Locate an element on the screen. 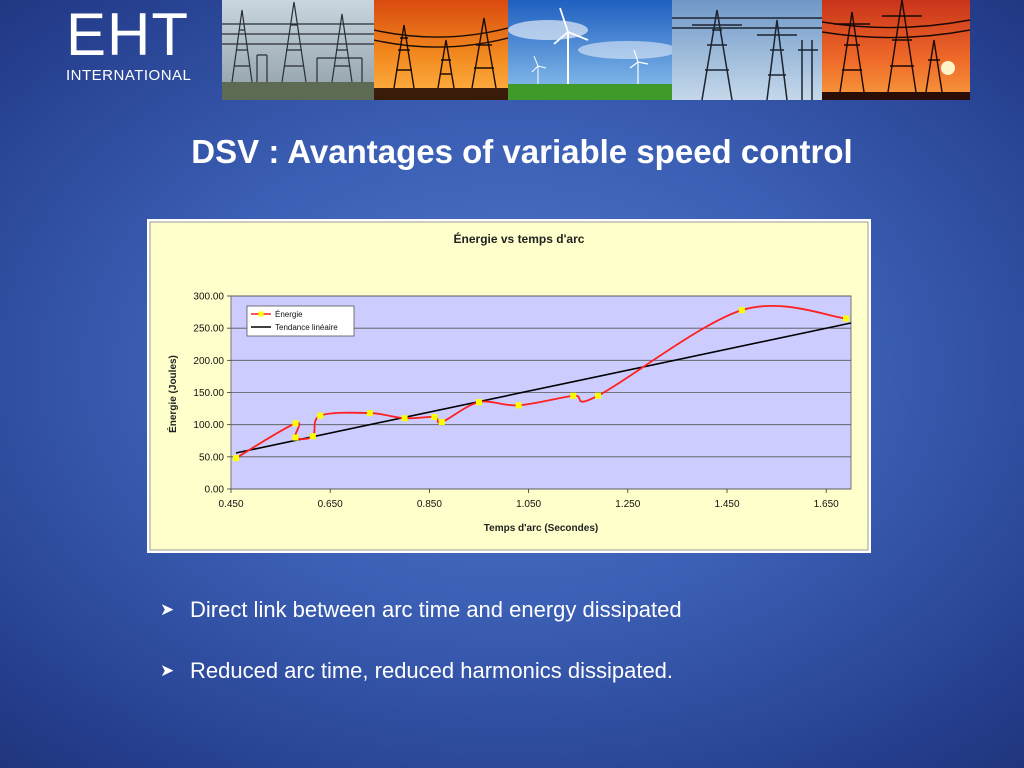 The image size is (1024, 768). y-tick-labels: 0.00 50.00 100.00 150.00 200.00 250.00 300.00 is located at coordinates (212, 394).